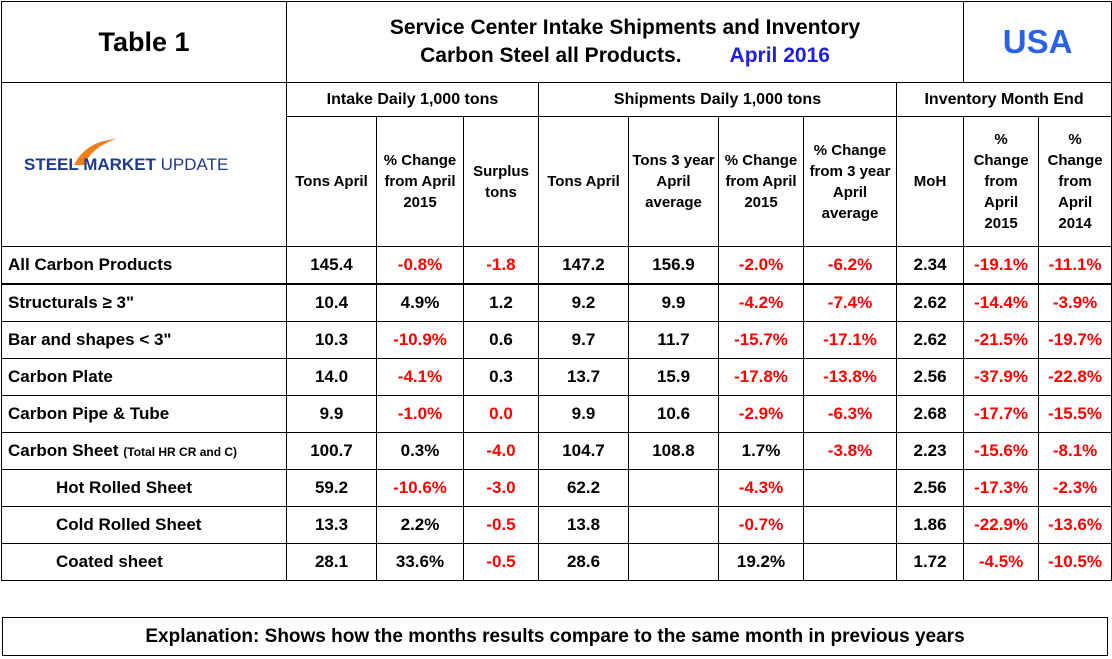 This screenshot has width=1112, height=659. I want to click on data-cell: 147.2, so click(583, 265).